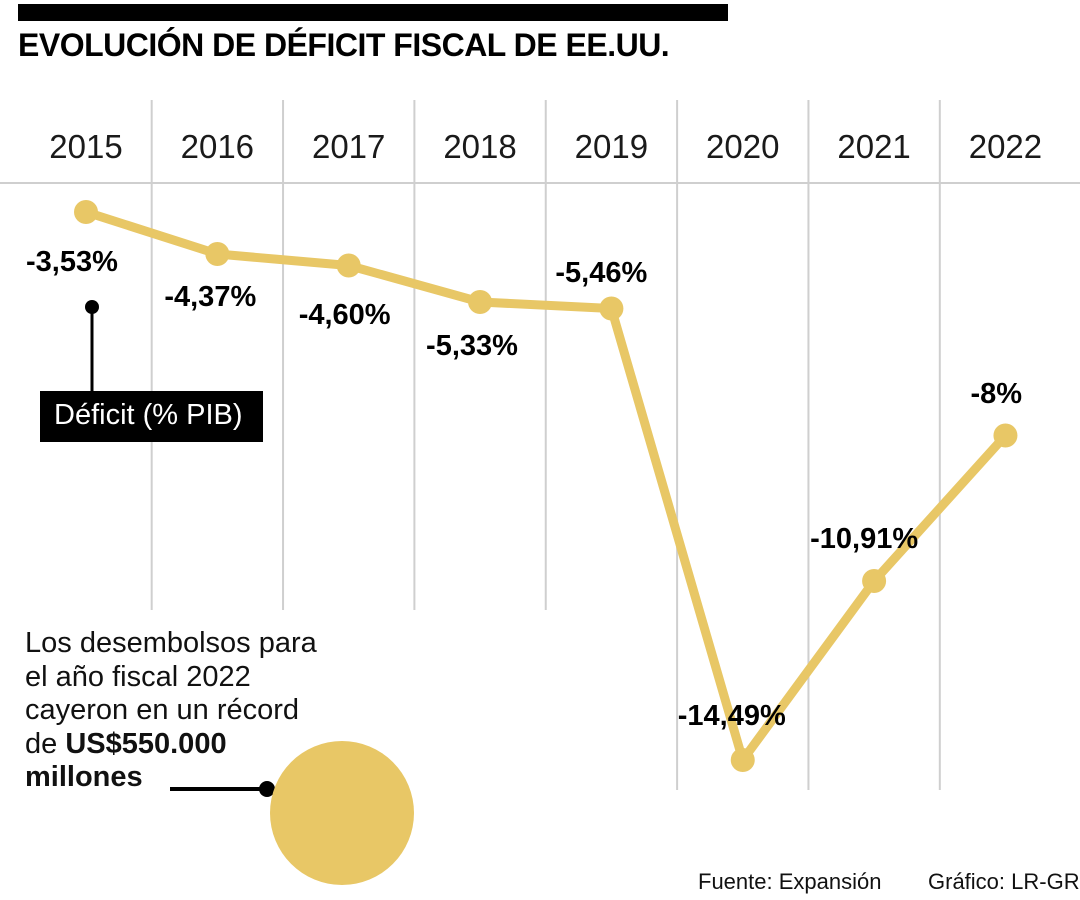 The width and height of the screenshot is (1080, 900). What do you see at coordinates (151, 416) in the screenshot?
I see `series-label-badge: Déficit (% PIB)` at bounding box center [151, 416].